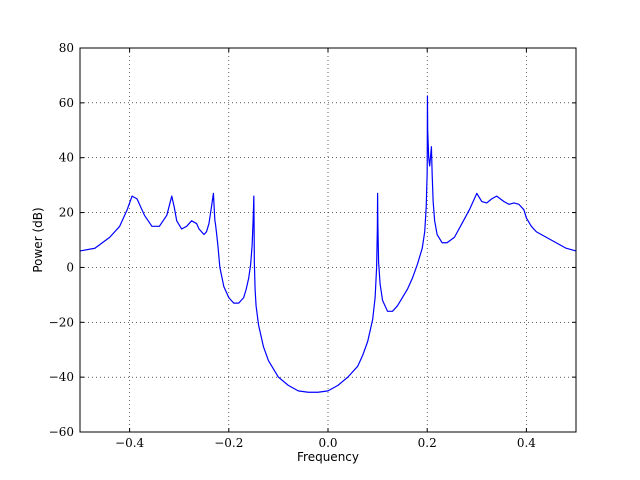 The width and height of the screenshot is (640, 480). What do you see at coordinates (526, 443) in the screenshot?
I see `x-tick-label: 0.4` at bounding box center [526, 443].